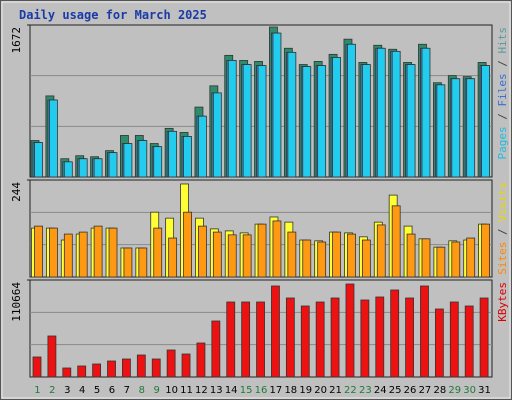 The width and height of the screenshot is (512, 400). What do you see at coordinates (127, 390) in the screenshot?
I see `x-tick-label: 7` at bounding box center [127, 390].